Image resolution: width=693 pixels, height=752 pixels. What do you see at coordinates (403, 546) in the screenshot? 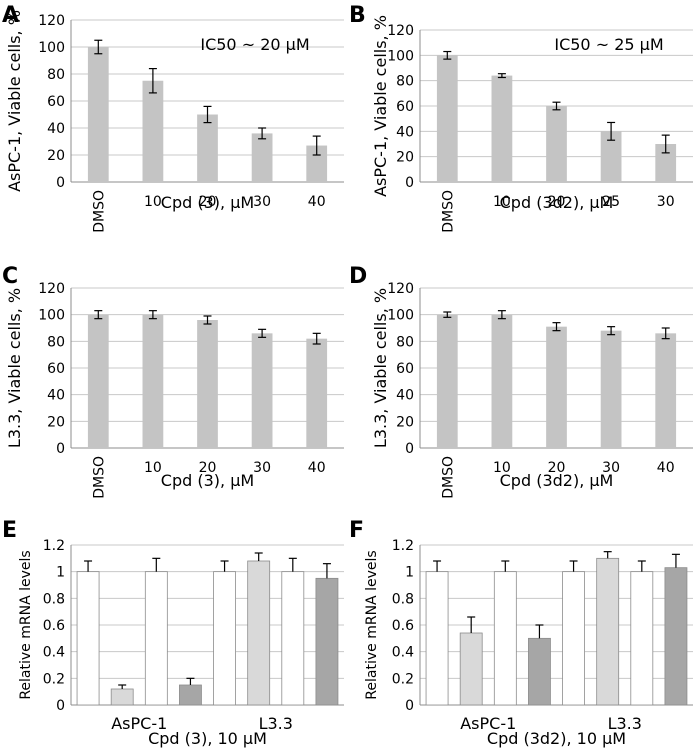
I see `y-tick-label: 1.2` at bounding box center [403, 546].